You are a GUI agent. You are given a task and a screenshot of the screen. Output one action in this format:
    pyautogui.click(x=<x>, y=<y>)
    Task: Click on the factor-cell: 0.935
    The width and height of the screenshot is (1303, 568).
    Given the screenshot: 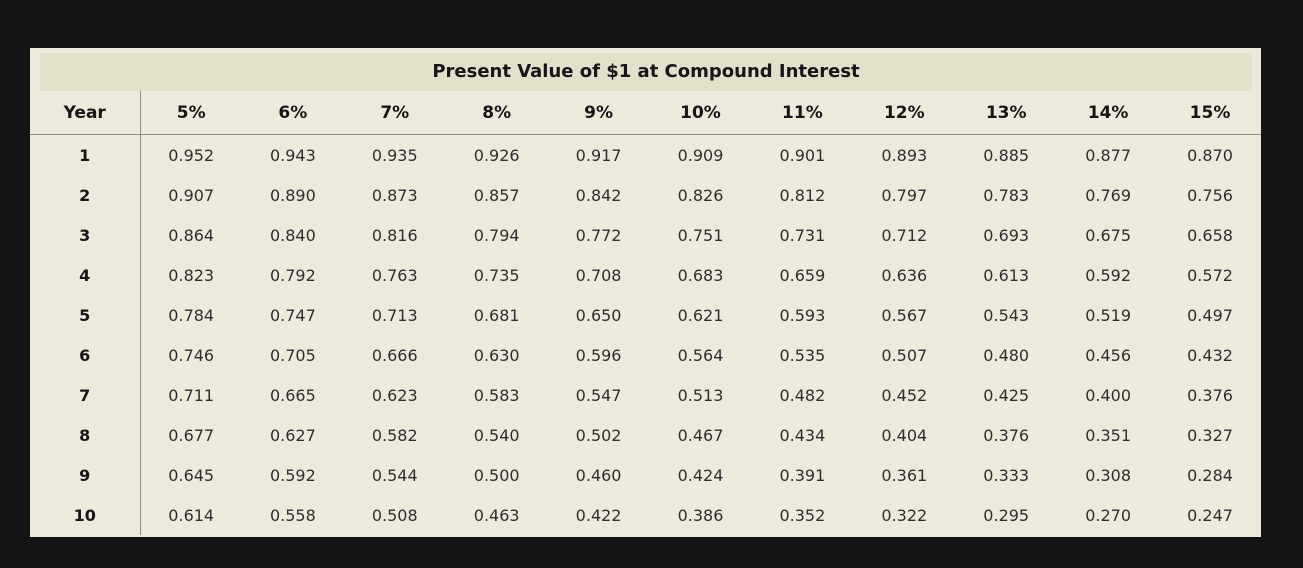 What is the action you would take?
    pyautogui.click(x=394, y=155)
    